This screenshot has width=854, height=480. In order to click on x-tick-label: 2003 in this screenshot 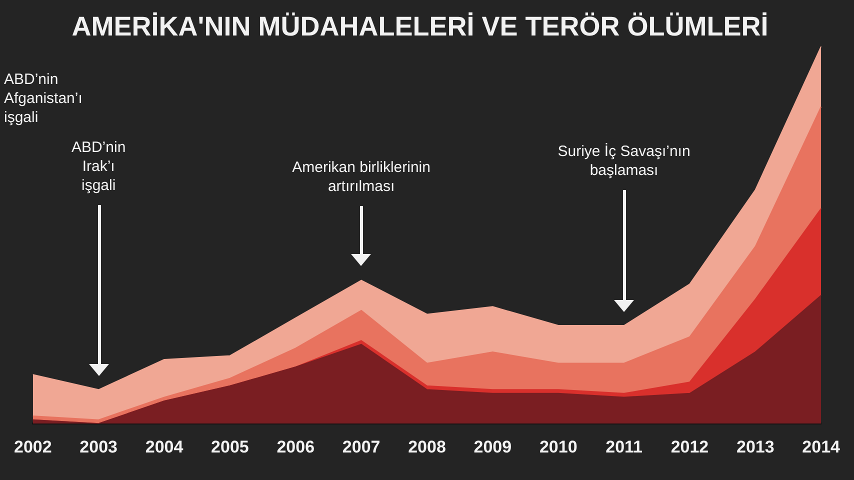, I will do `click(99, 446)`.